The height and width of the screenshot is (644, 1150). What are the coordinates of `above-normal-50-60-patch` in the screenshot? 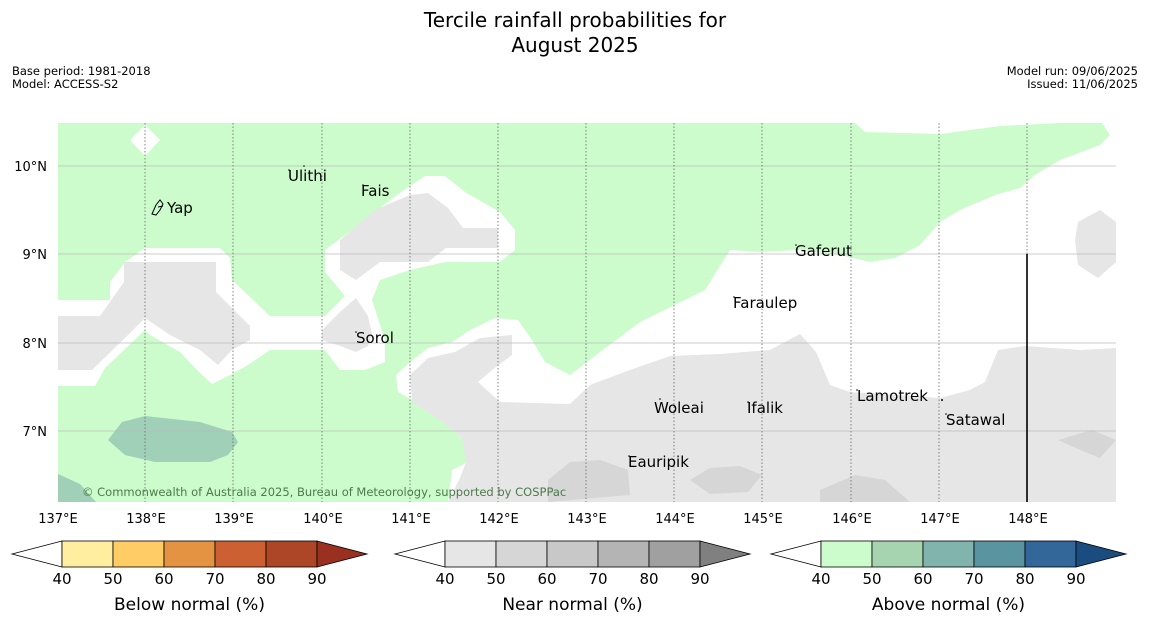 It's located at (173, 439).